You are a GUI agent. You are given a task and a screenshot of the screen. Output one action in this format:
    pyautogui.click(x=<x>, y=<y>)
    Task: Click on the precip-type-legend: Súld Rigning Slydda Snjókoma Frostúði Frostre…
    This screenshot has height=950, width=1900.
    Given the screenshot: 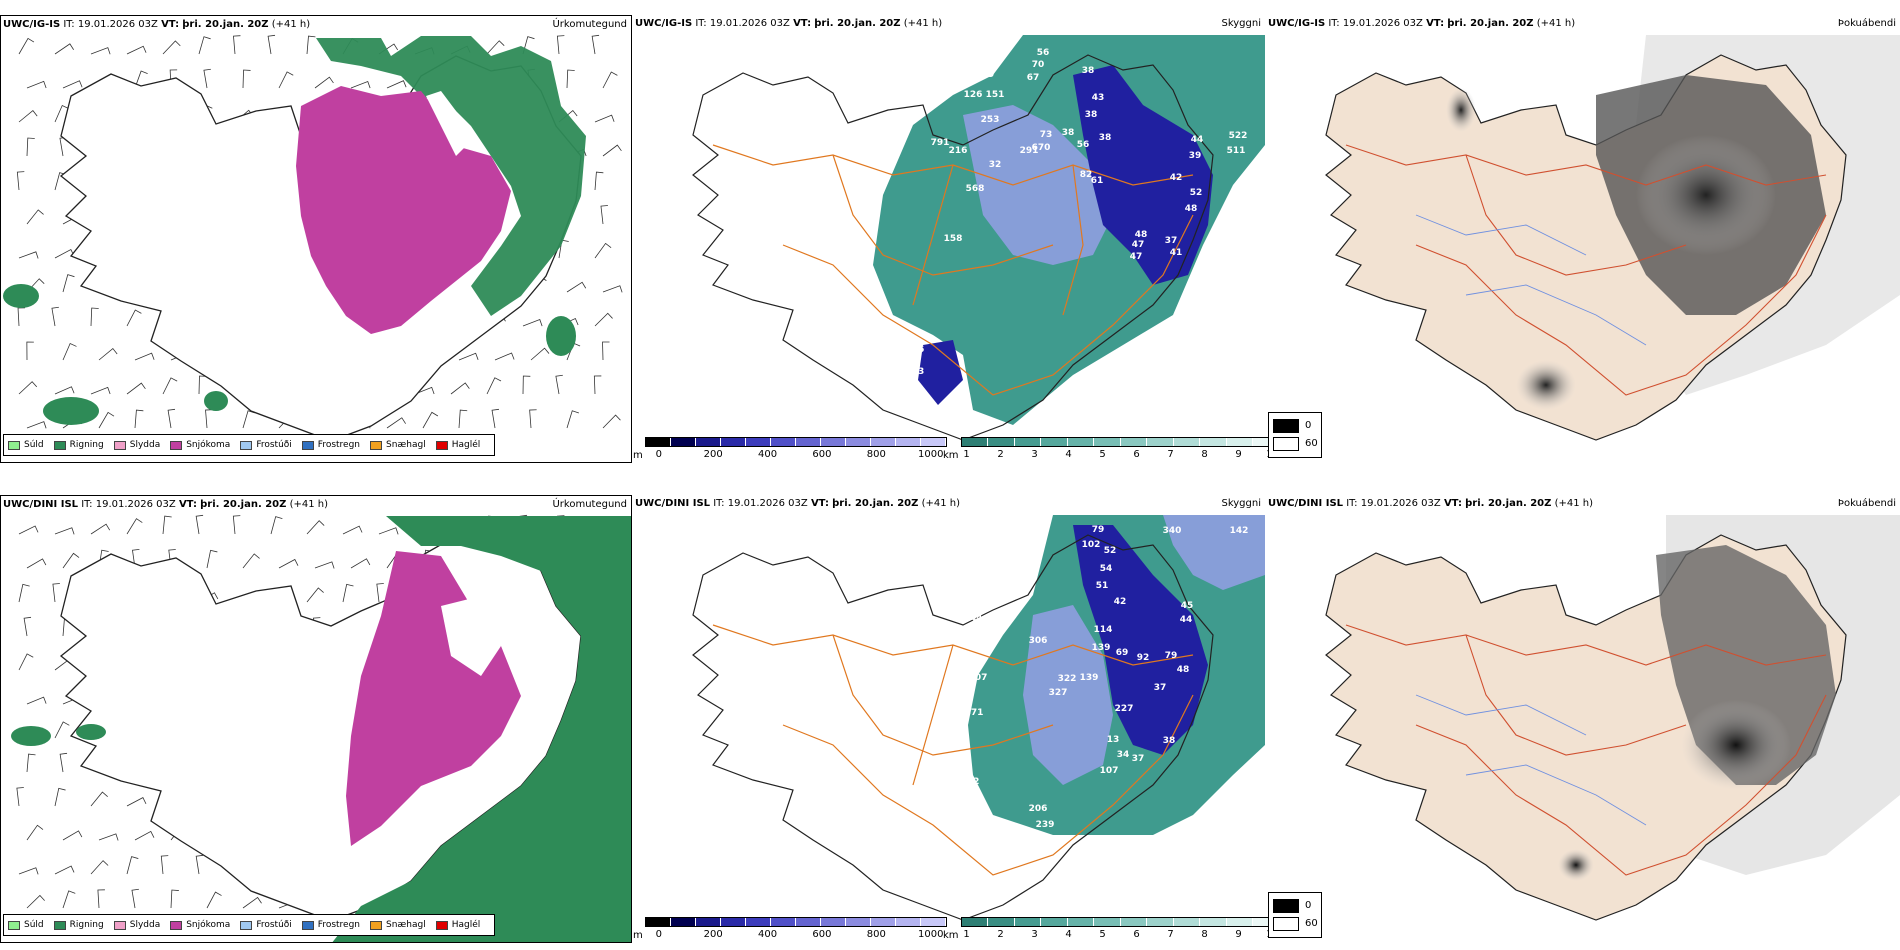 What is the action you would take?
    pyautogui.click(x=249, y=445)
    